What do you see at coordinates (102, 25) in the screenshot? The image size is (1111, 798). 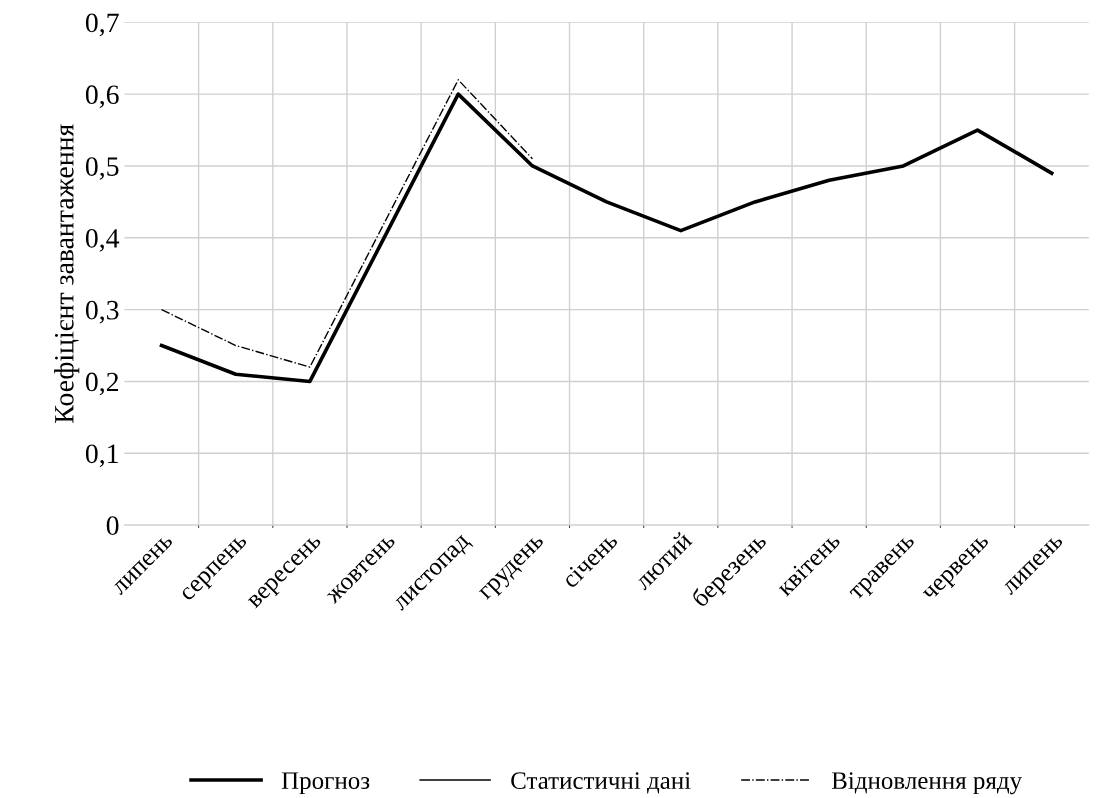 I see `y-tick-label: 0,7` at bounding box center [102, 25].